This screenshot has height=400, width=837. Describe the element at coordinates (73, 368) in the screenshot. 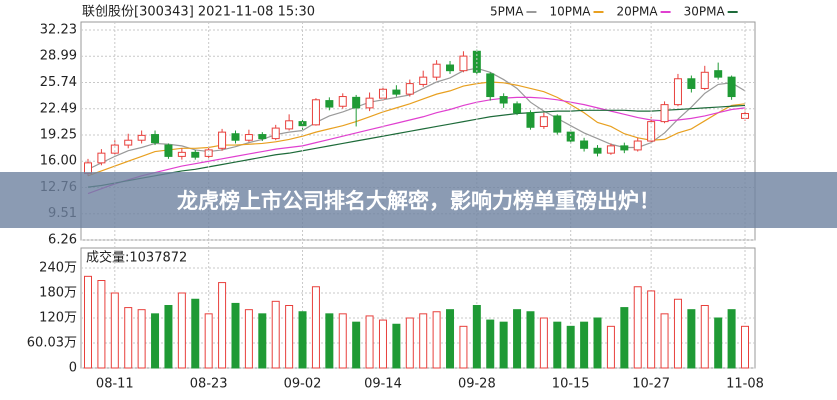

I see `y-tick-label: 0` at that location.